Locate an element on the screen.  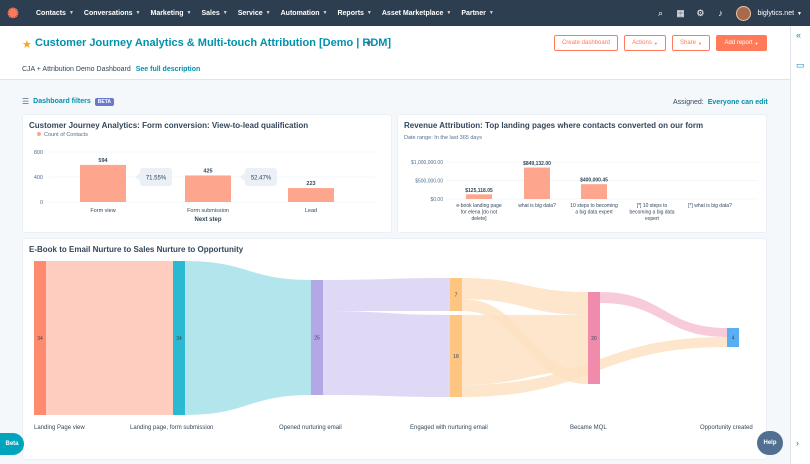
bar-value-label: $400,000.45 is located at coordinates (594, 181).